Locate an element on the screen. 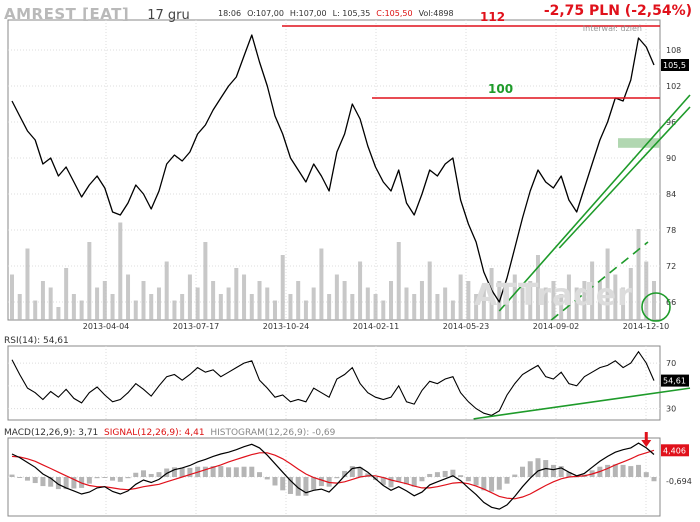  interval-label: Interwał: dzień is located at coordinates (612, 28).